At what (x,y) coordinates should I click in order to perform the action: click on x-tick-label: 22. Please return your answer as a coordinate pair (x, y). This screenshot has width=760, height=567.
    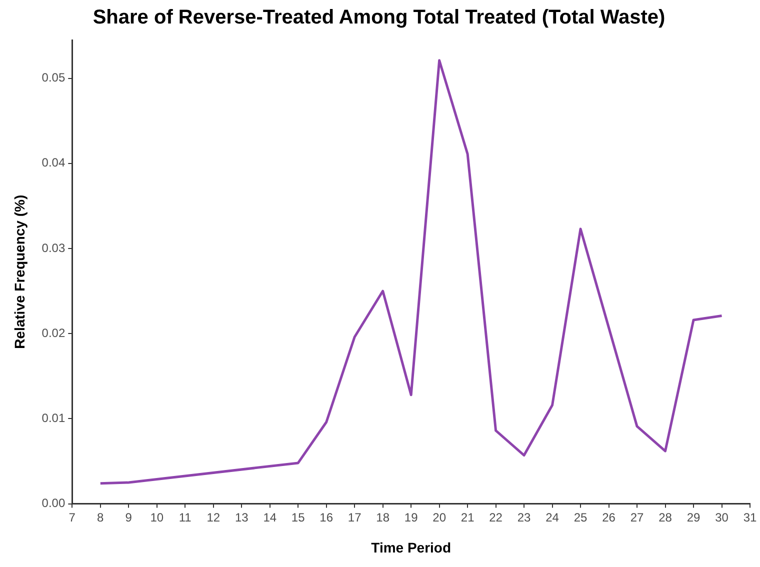
    Looking at the image, I should click on (496, 517).